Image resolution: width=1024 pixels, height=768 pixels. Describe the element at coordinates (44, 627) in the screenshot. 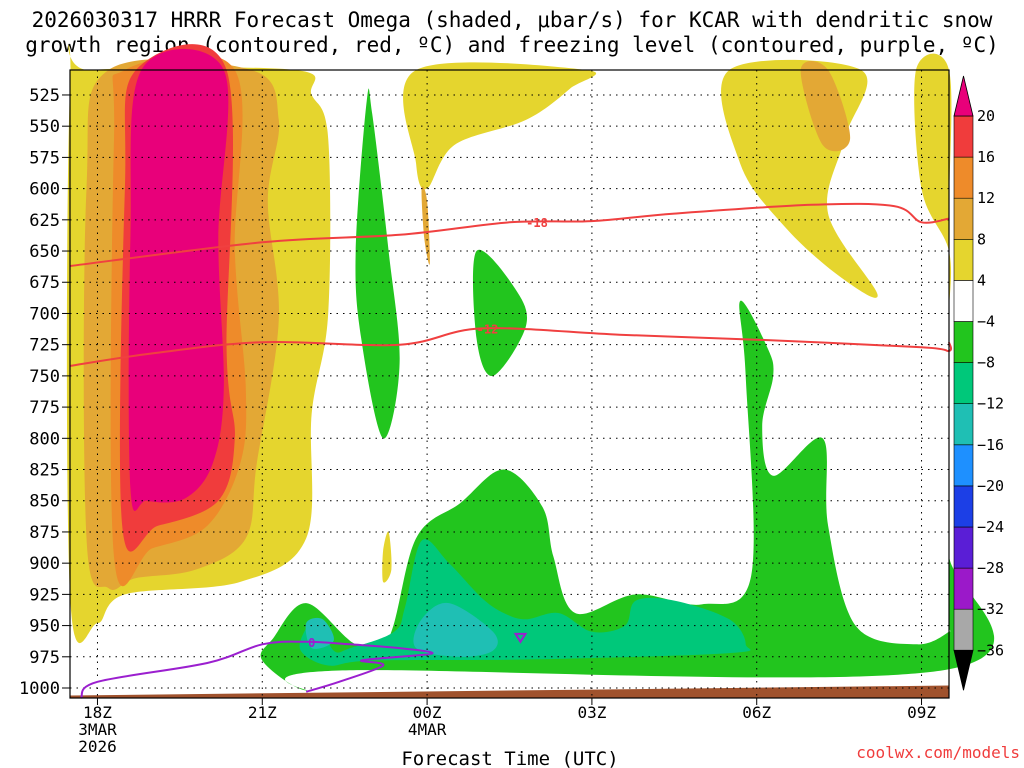

I see `ytick-label-950: 950` at that location.